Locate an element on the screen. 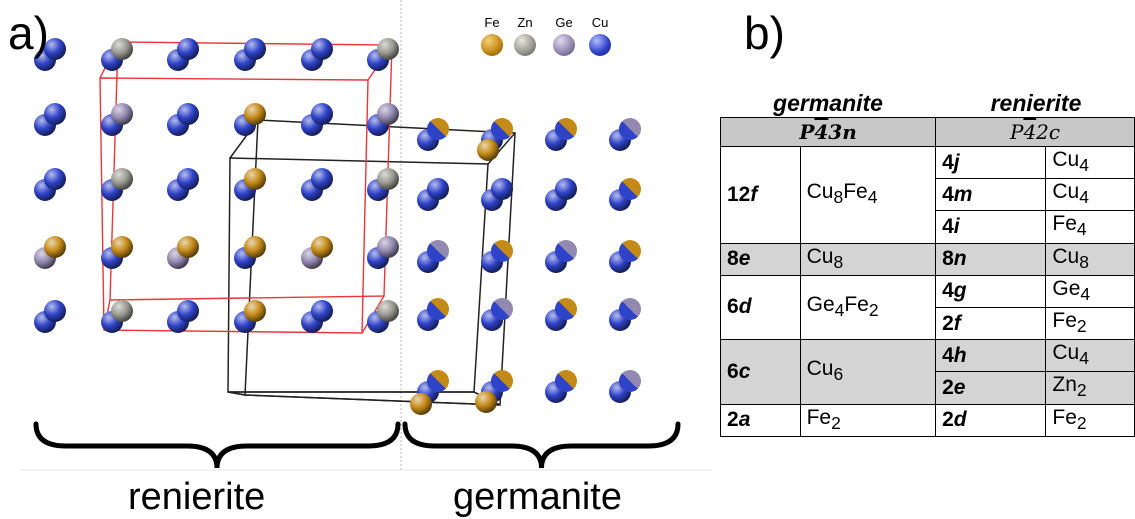 The width and height of the screenshot is (1135, 519). germanite-site-cell: 2a is located at coordinates (760, 420).